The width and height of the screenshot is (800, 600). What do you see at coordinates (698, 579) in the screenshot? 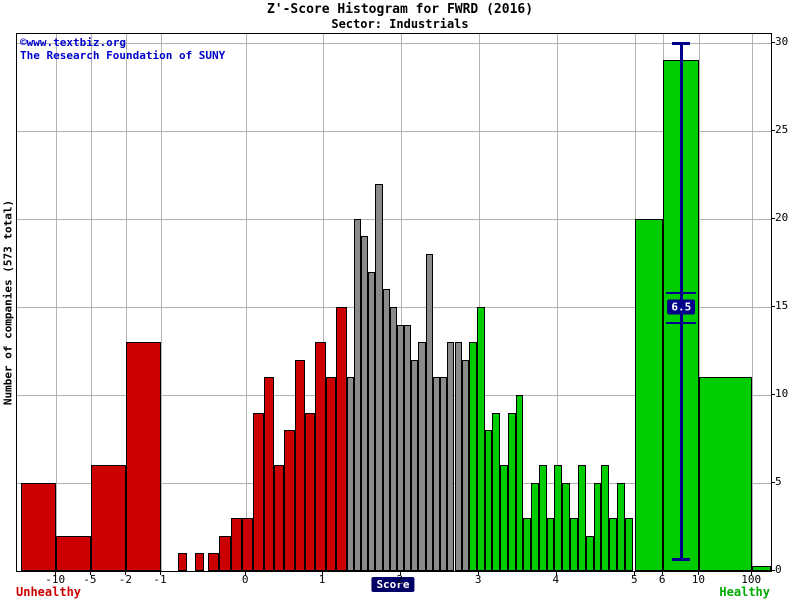
I see `x-axis-tick-label: 10` at bounding box center [698, 579].